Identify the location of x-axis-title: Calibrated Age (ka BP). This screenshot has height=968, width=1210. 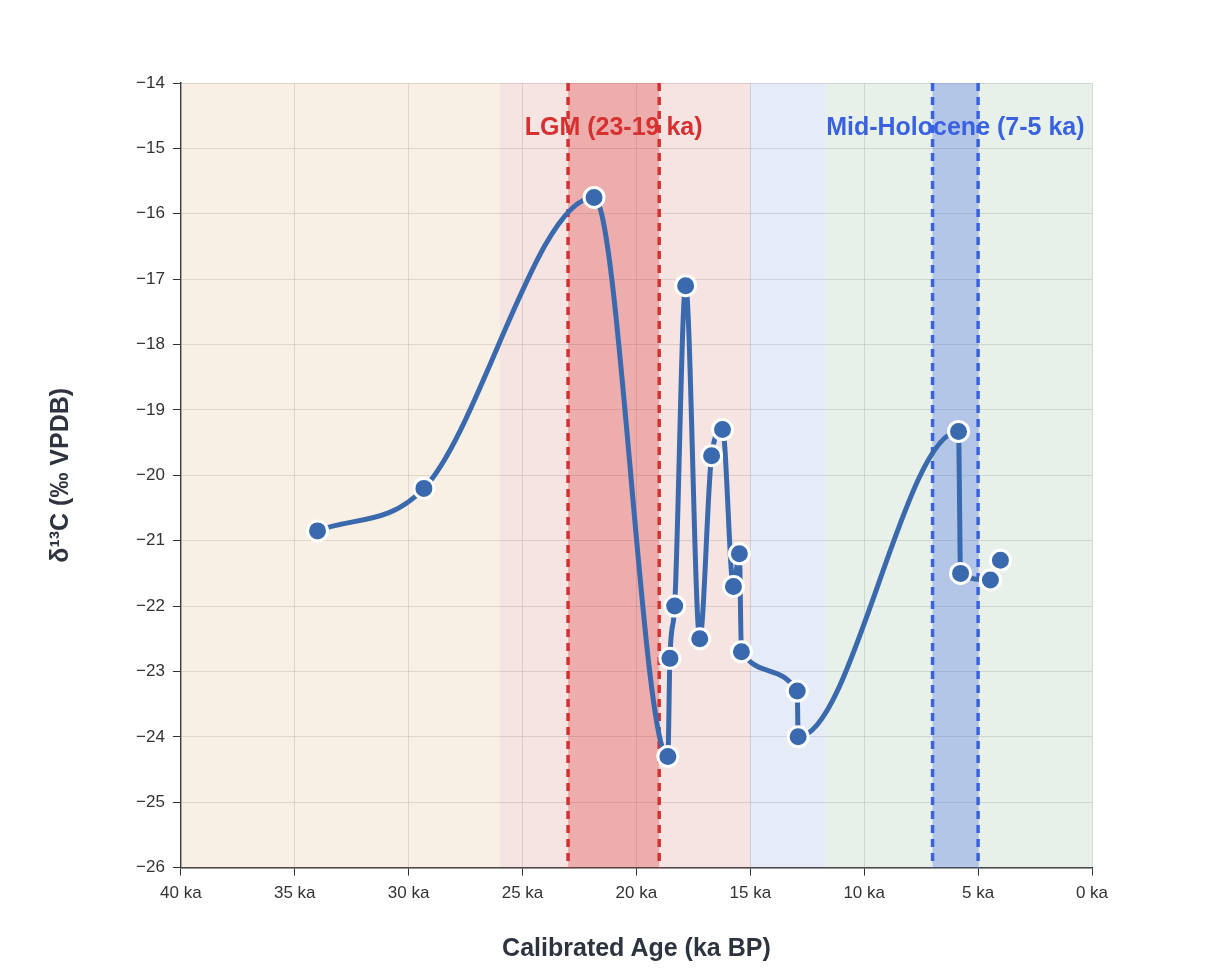
(636, 946).